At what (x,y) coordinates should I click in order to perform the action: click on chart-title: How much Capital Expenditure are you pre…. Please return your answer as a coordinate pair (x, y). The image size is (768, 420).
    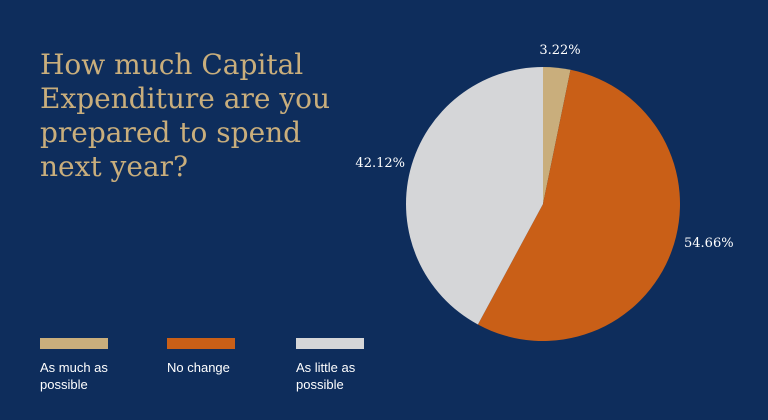
    Looking at the image, I should click on (185, 115).